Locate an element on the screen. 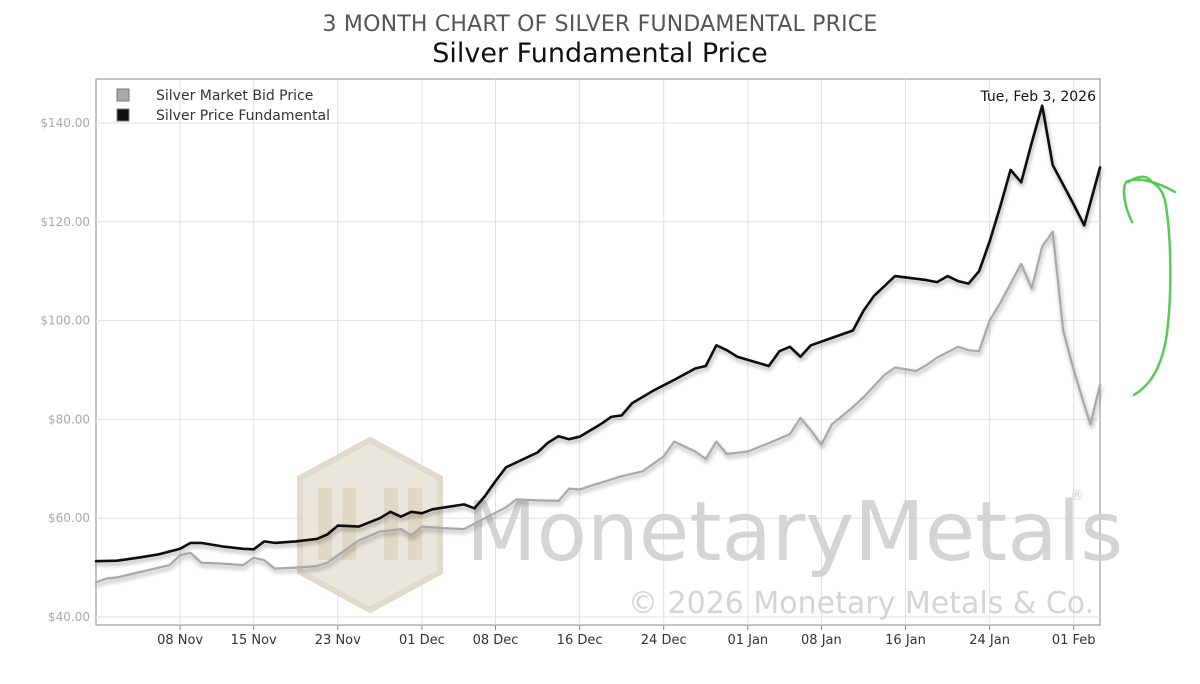  watermark-brand: MonetaryMetals is located at coordinates (794, 532).